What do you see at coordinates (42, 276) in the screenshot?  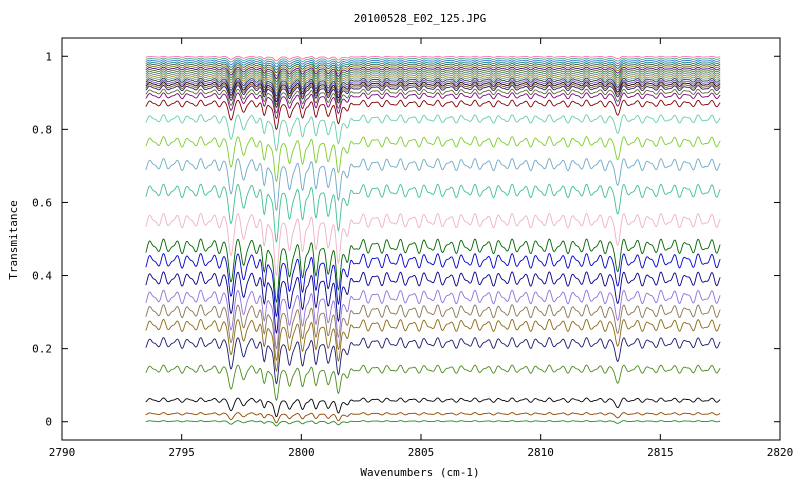 I see `y-tick-label: 0.4` at bounding box center [42, 276].